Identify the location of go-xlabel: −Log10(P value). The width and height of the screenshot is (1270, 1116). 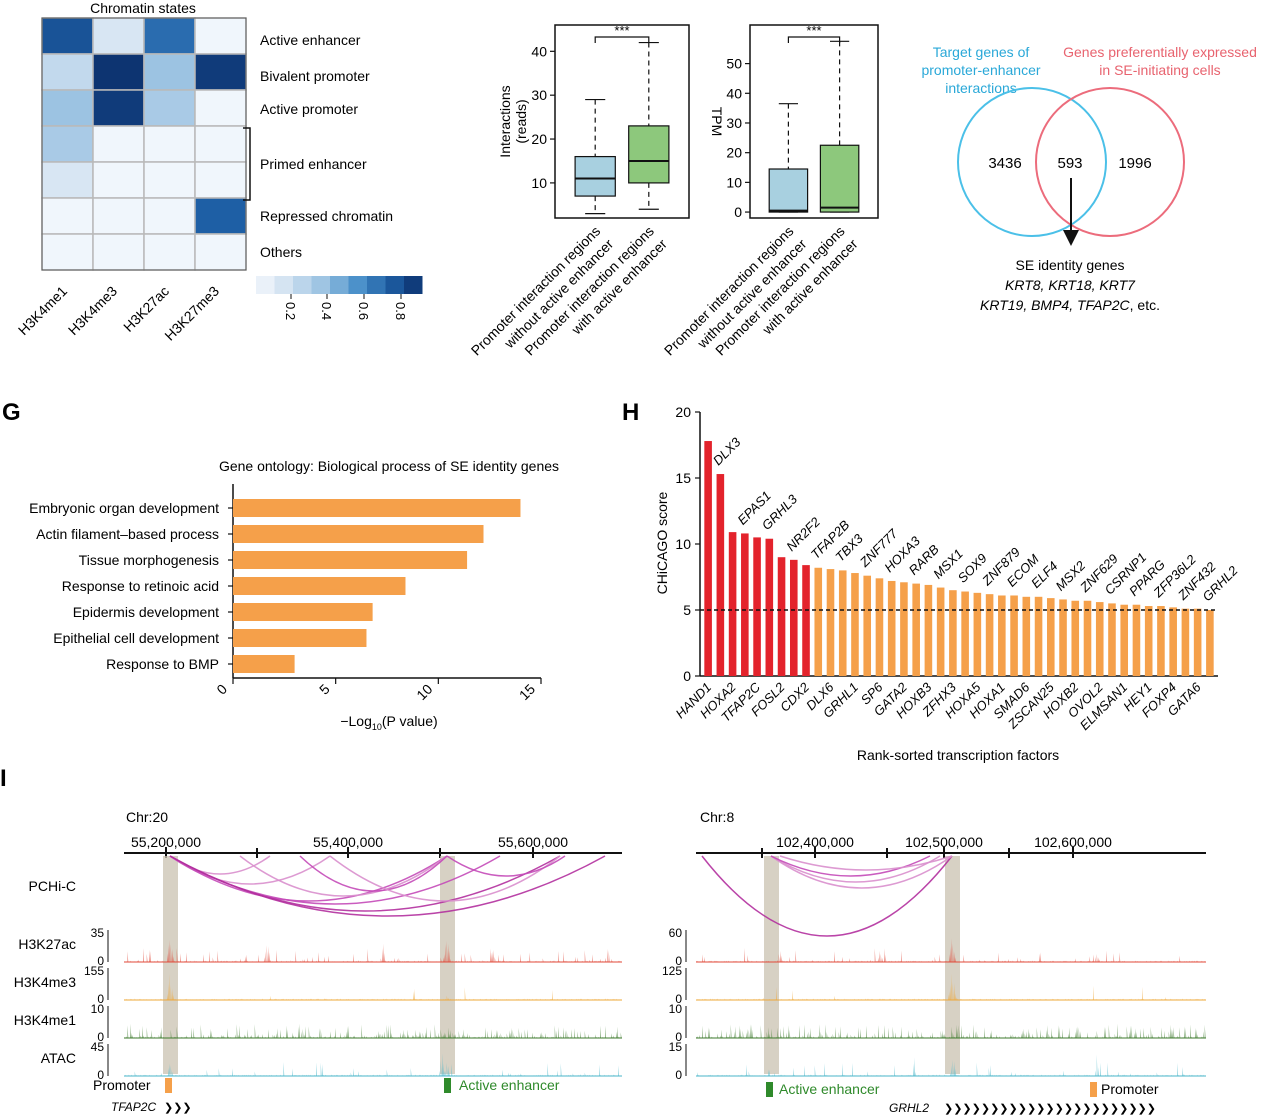
(388, 722).